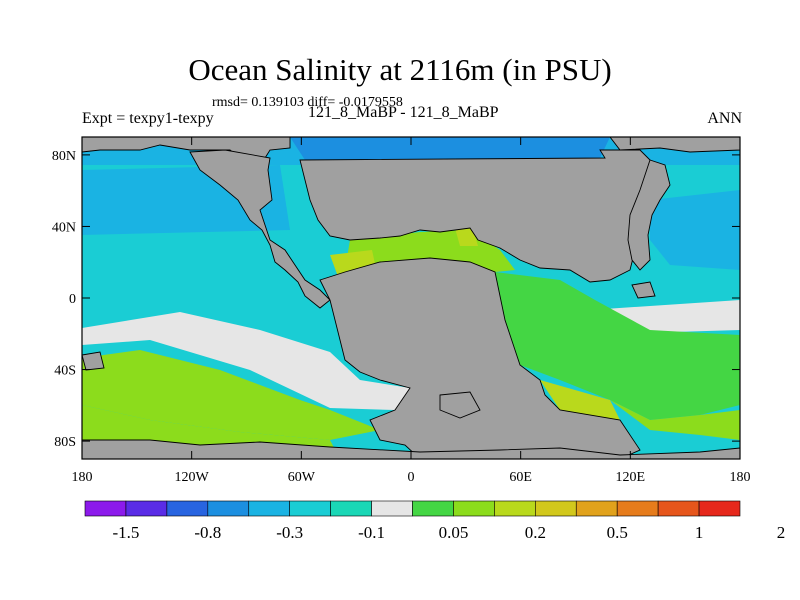  What do you see at coordinates (72, 299) in the screenshot?
I see `lat-tick-label: 0` at bounding box center [72, 299].